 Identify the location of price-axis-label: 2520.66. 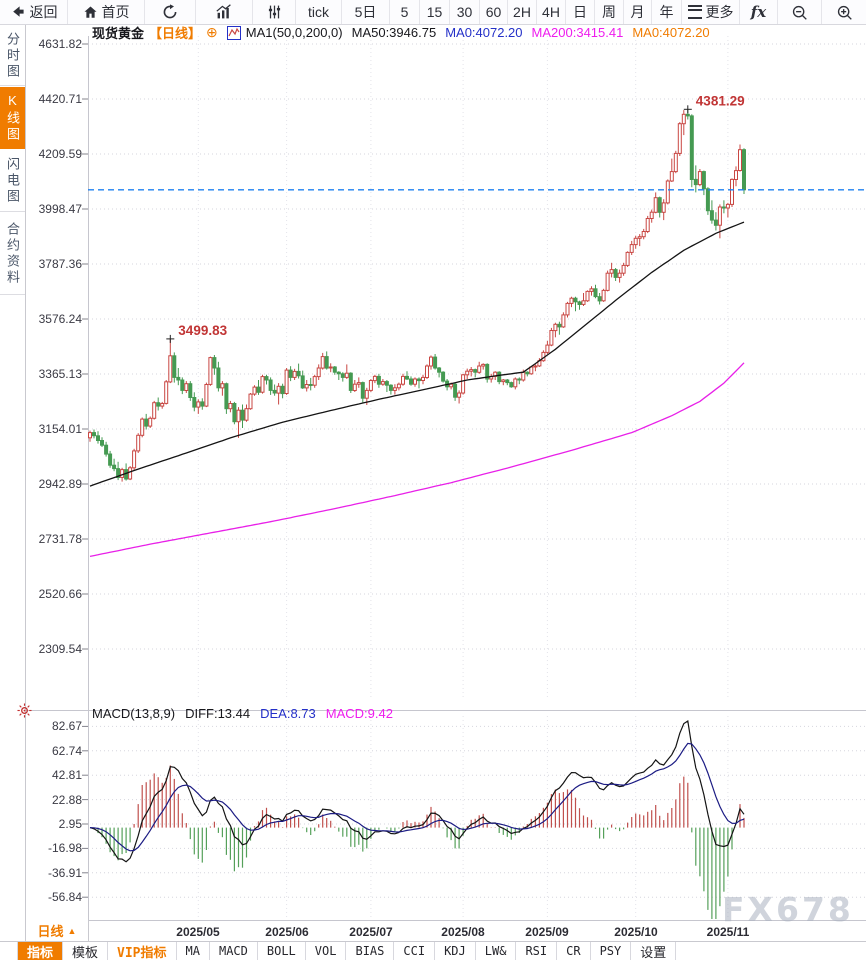
(60, 594).